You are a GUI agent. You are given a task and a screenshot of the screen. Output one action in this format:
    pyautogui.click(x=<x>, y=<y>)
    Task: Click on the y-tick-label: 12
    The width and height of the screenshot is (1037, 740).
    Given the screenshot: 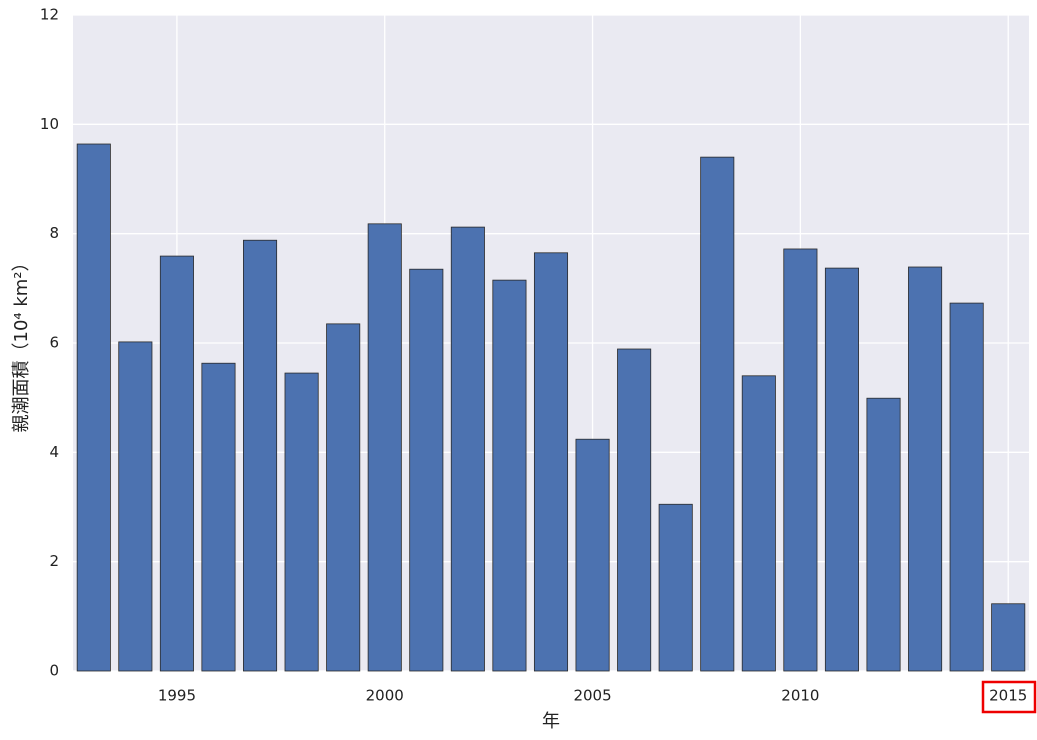 What is the action you would take?
    pyautogui.click(x=49, y=15)
    